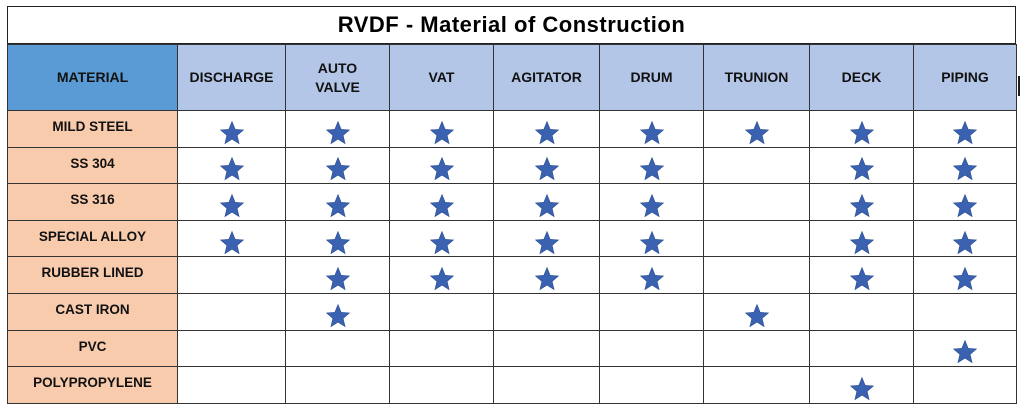  Describe the element at coordinates (861, 77) in the screenshot. I see `column-header-deck: DECK` at that location.